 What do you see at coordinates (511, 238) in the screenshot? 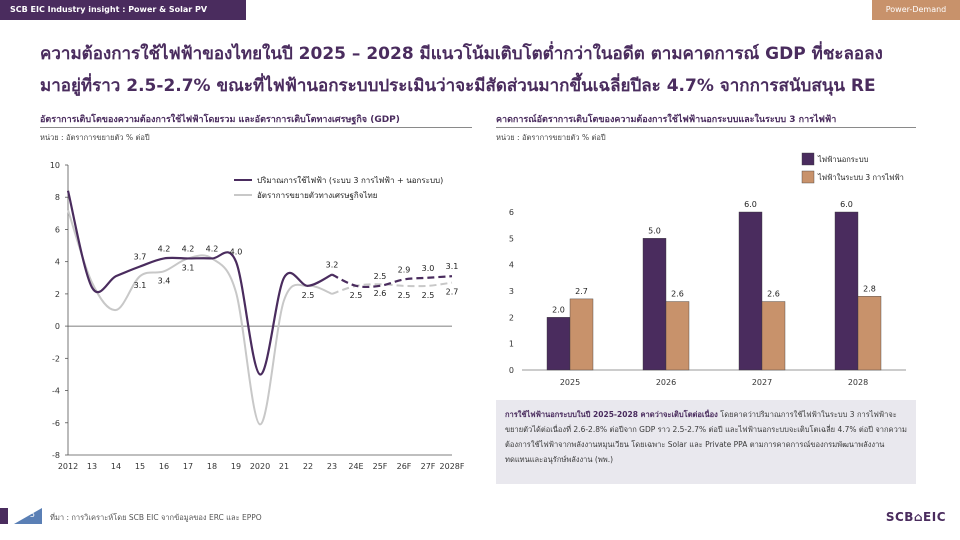
I see `y-tick-label: 5` at bounding box center [511, 238].